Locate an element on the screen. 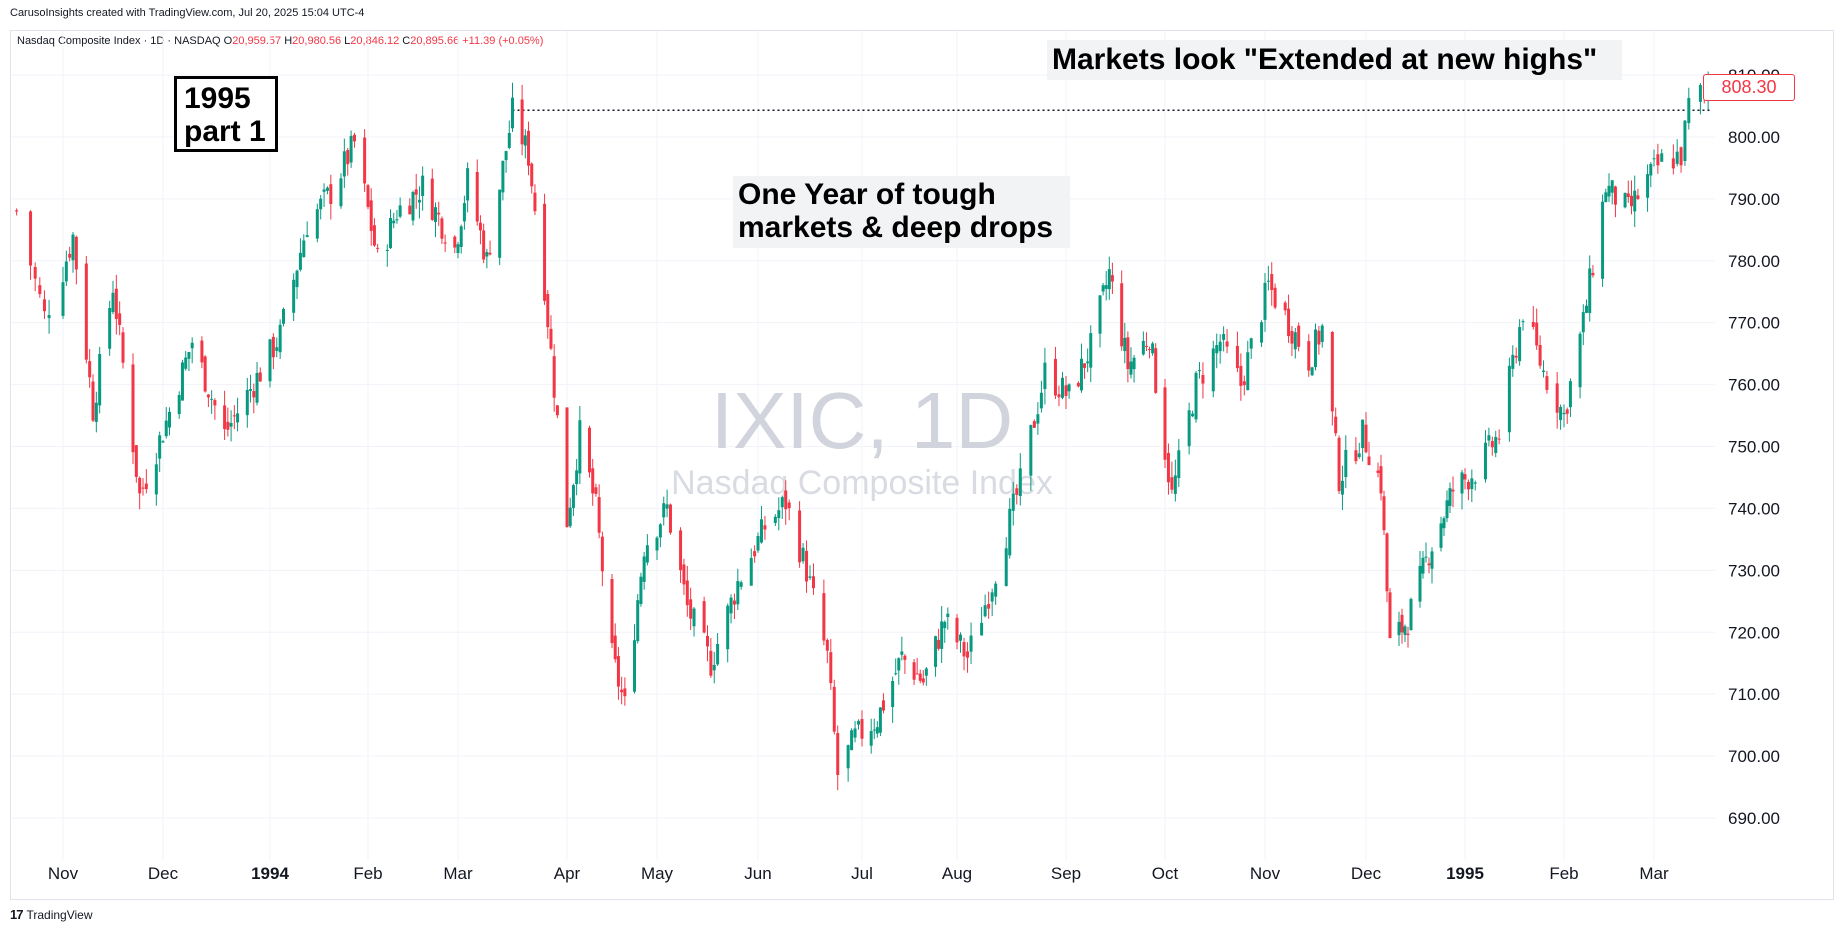 This screenshot has width=1835, height=932. box-annotation: 1995 part 1 is located at coordinates (226, 114).